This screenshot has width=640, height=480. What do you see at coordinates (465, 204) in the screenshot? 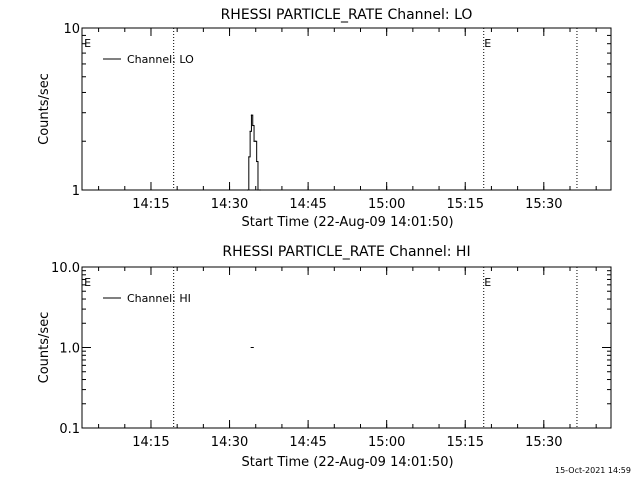
I see `panel-1-xtick-label-5: 15:15` at bounding box center [465, 204].